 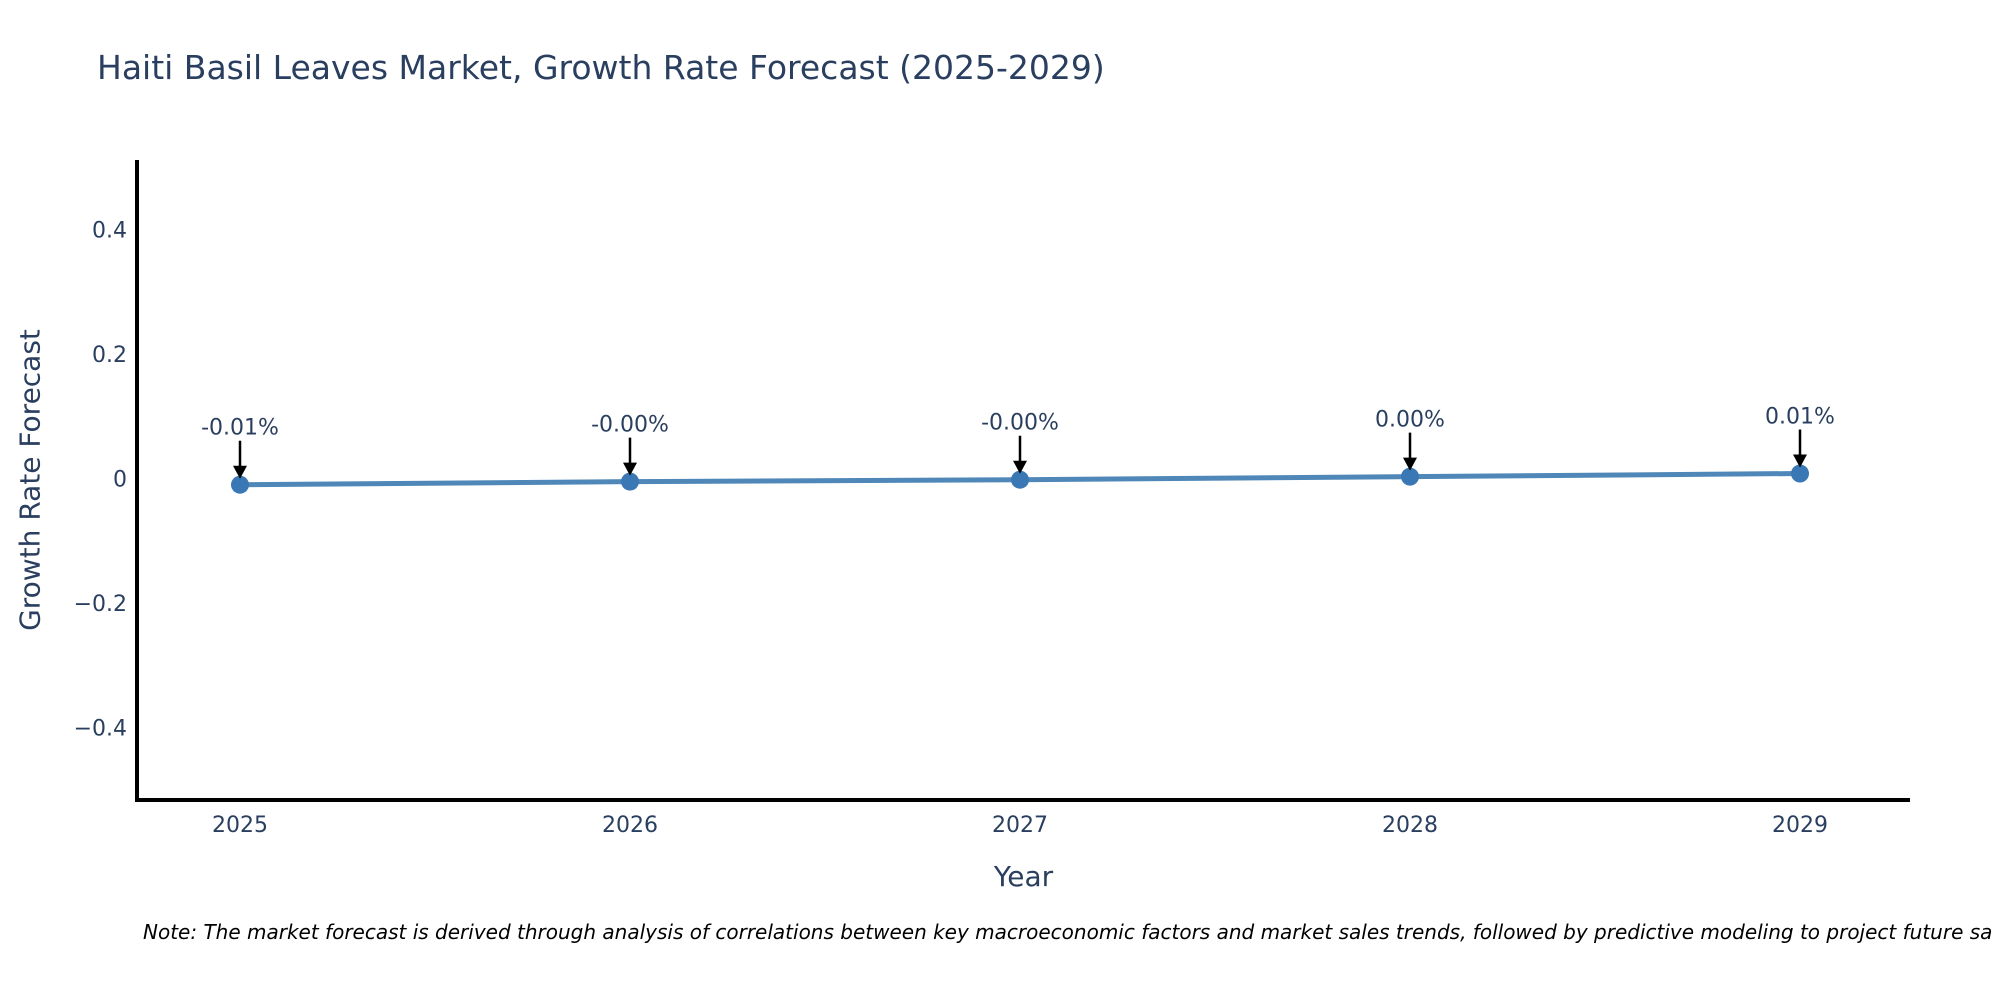 I want to click on x-axis-tick-label: 2026, so click(x=630, y=825).